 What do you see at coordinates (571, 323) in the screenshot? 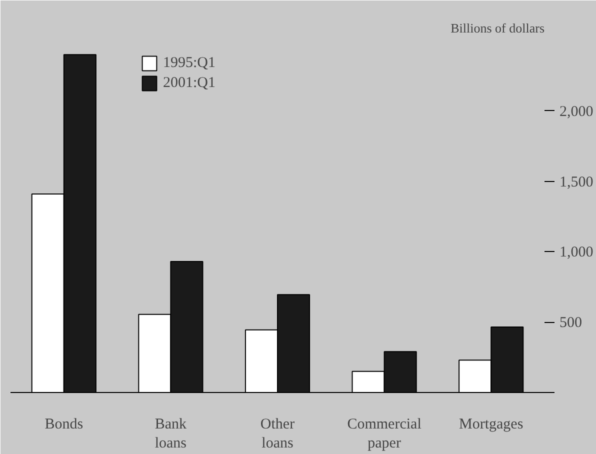
I see `y-tick-label: 500` at bounding box center [571, 323].